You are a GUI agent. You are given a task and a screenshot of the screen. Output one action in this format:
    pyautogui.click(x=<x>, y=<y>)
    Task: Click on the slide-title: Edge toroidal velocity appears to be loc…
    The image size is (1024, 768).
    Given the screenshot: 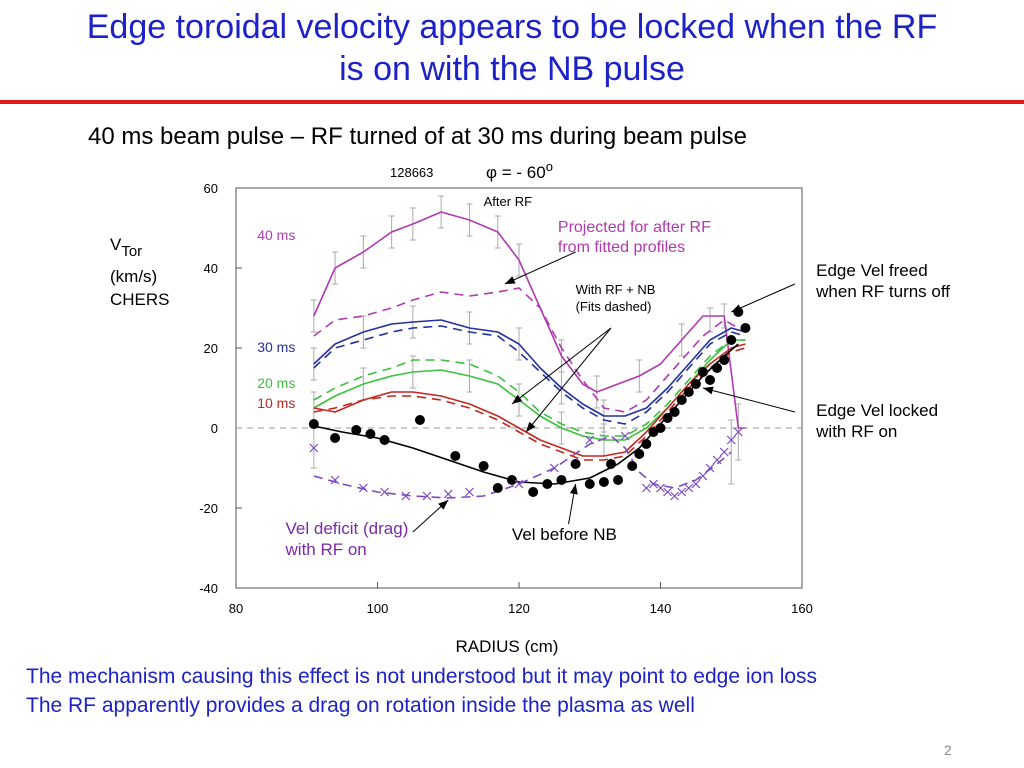 What is the action you would take?
    pyautogui.click(x=512, y=48)
    